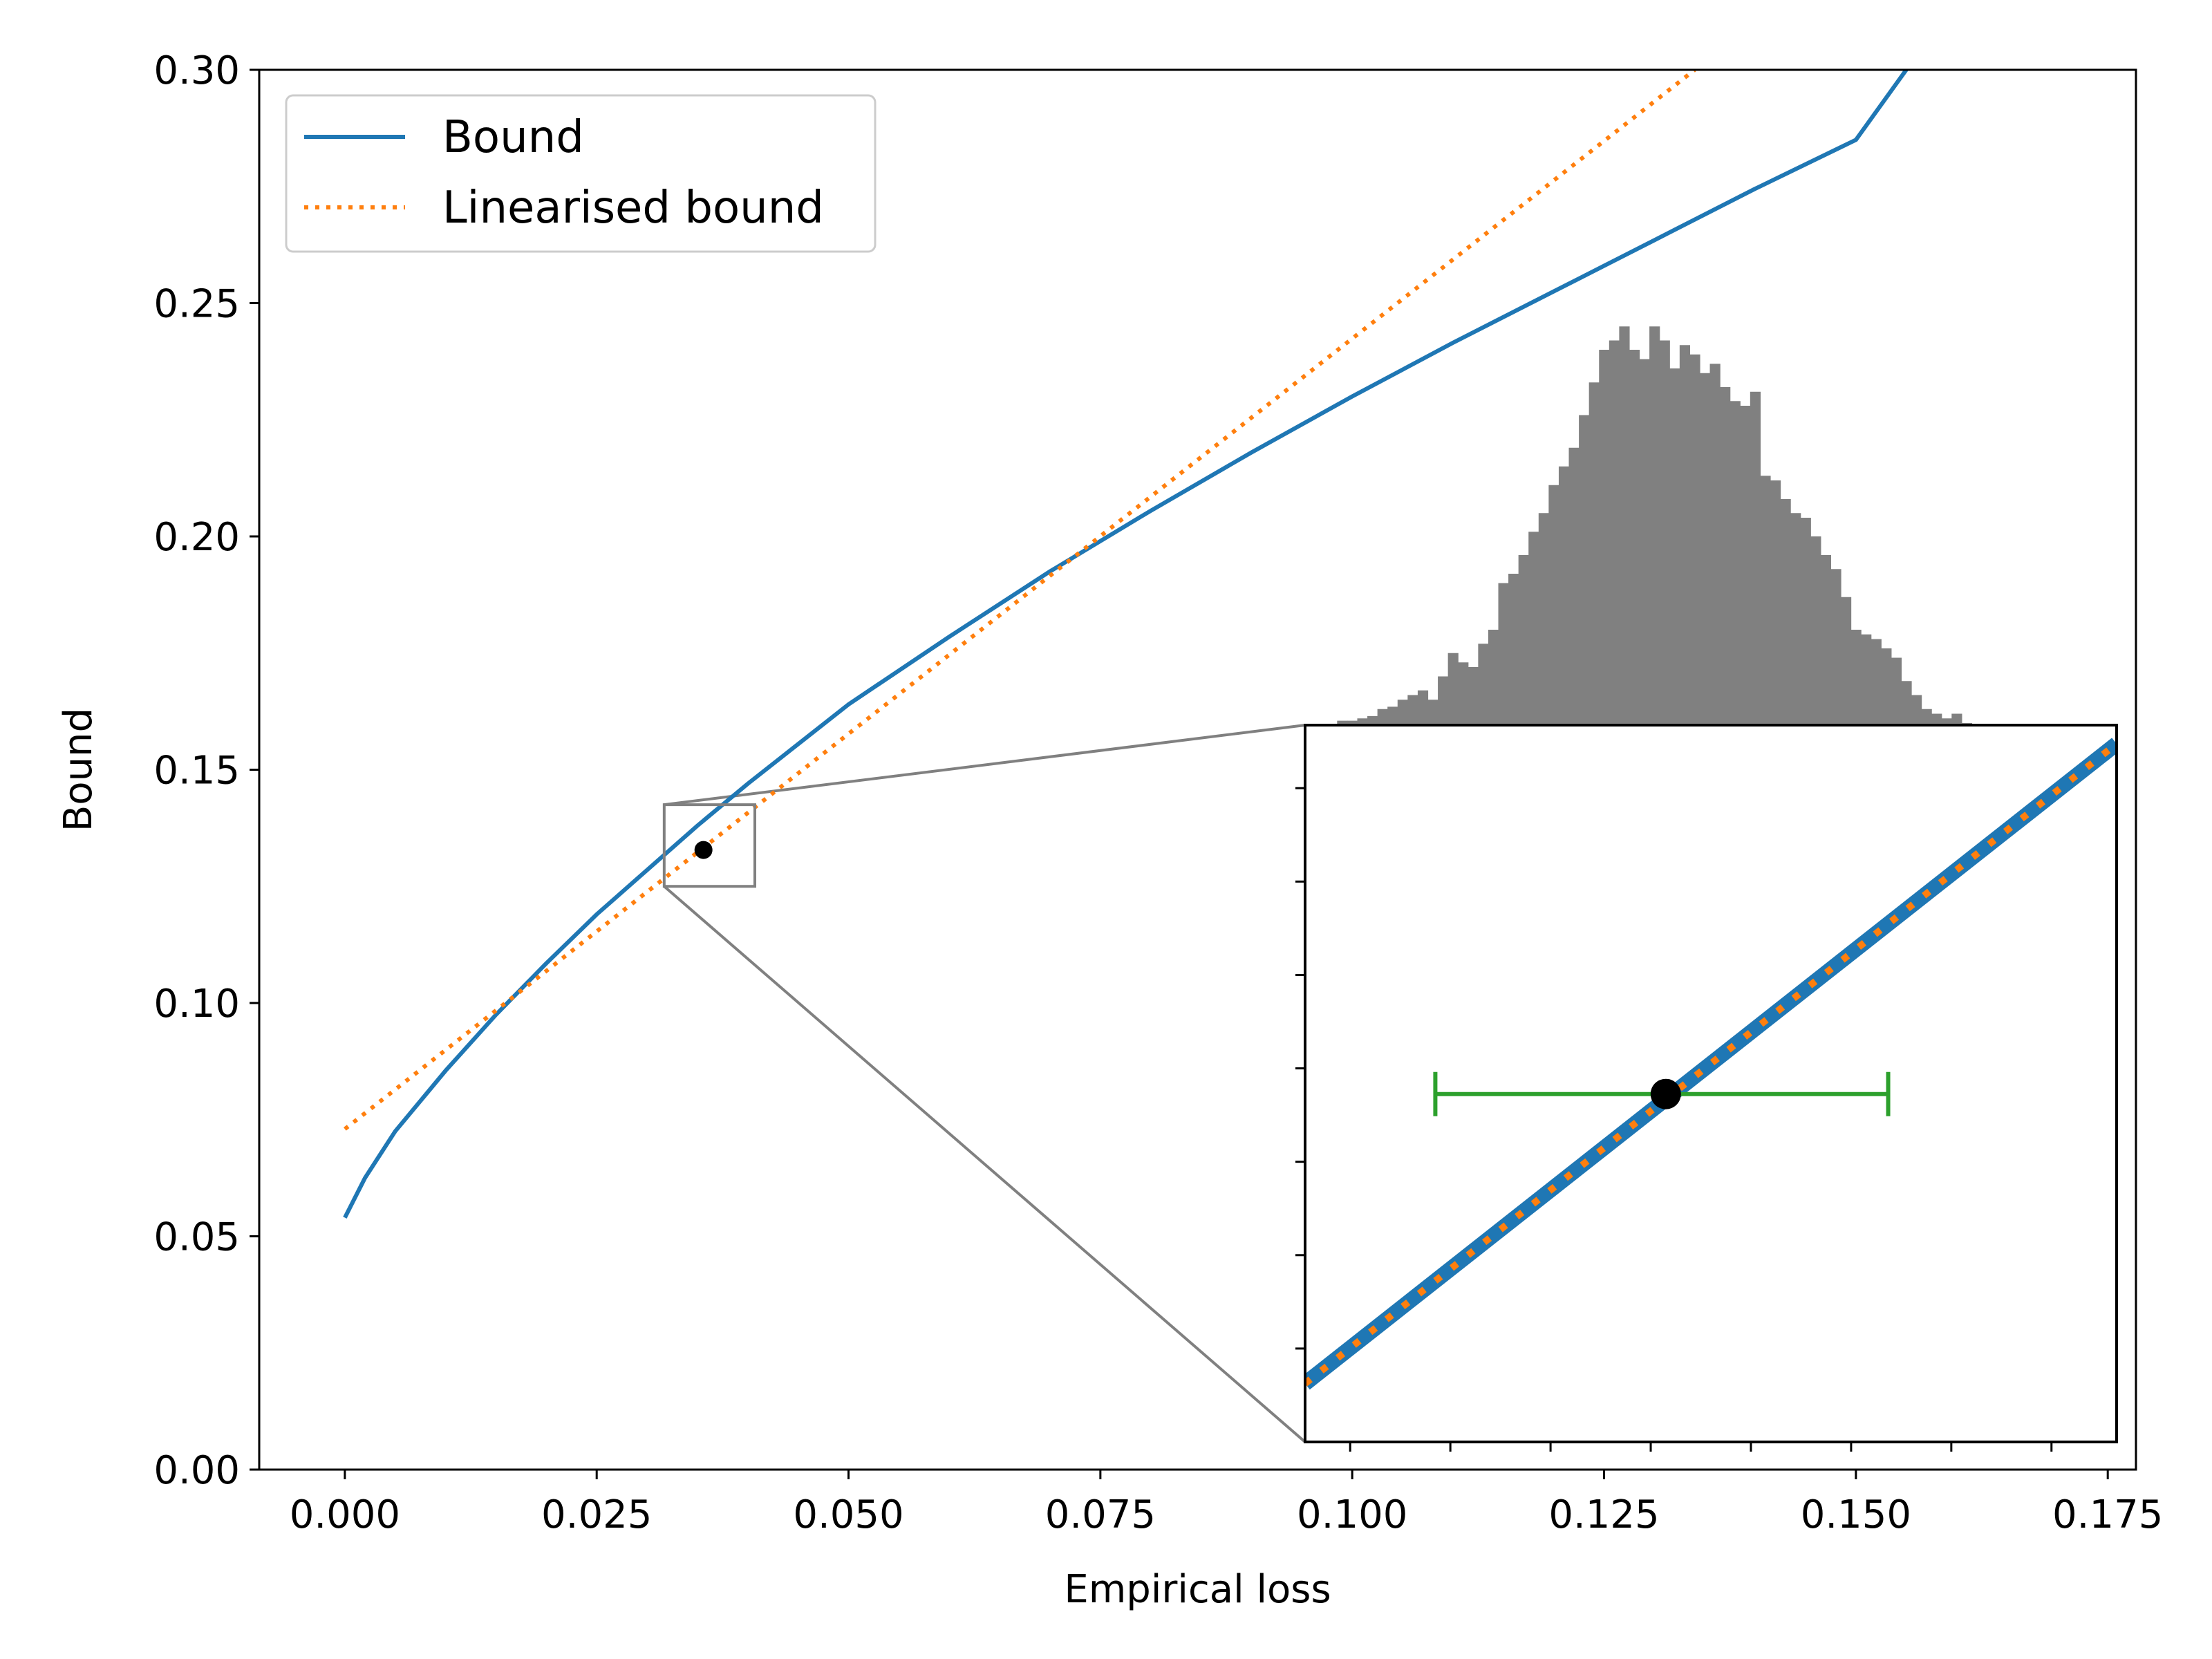  Describe the element at coordinates (1352, 1515) in the screenshot. I see `x-tick-label: 0.100` at that location.